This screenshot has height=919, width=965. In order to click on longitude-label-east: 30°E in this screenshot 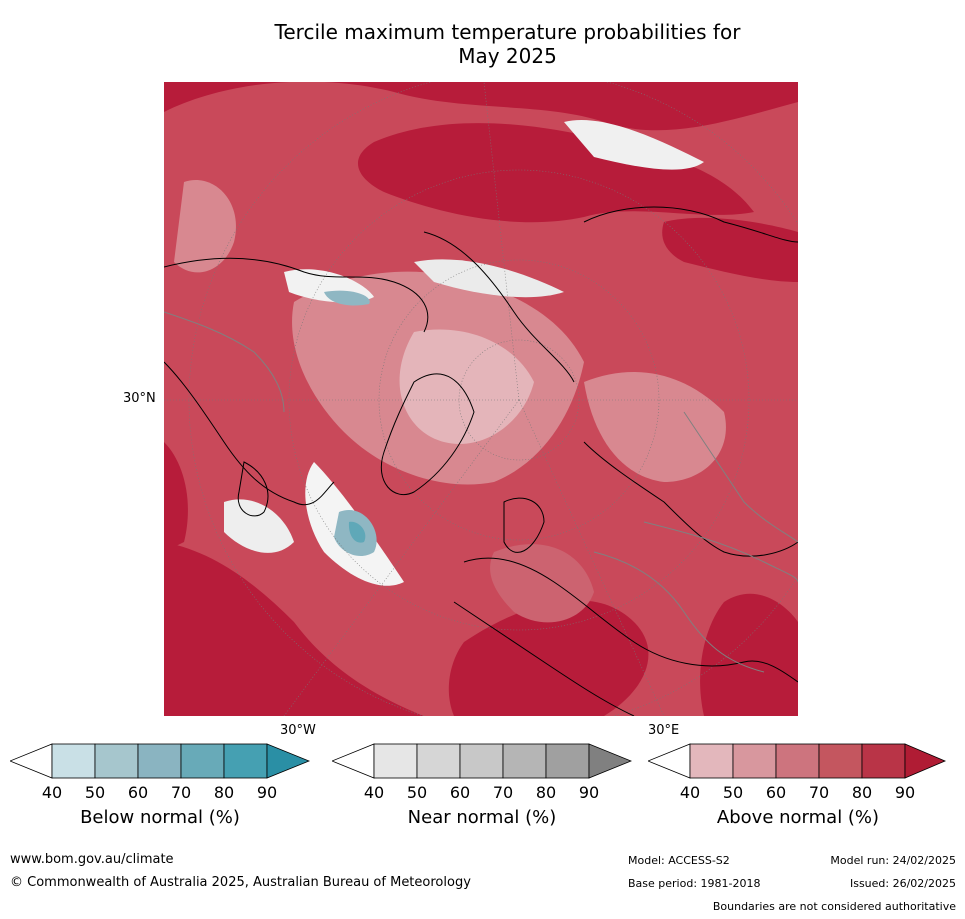, I will do `click(664, 730)`.